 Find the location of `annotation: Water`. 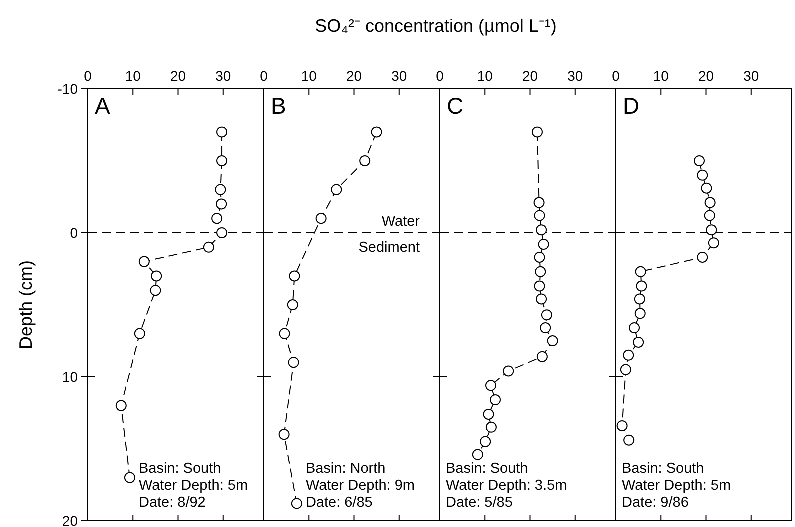

annotation: Water is located at coordinates (401, 222).